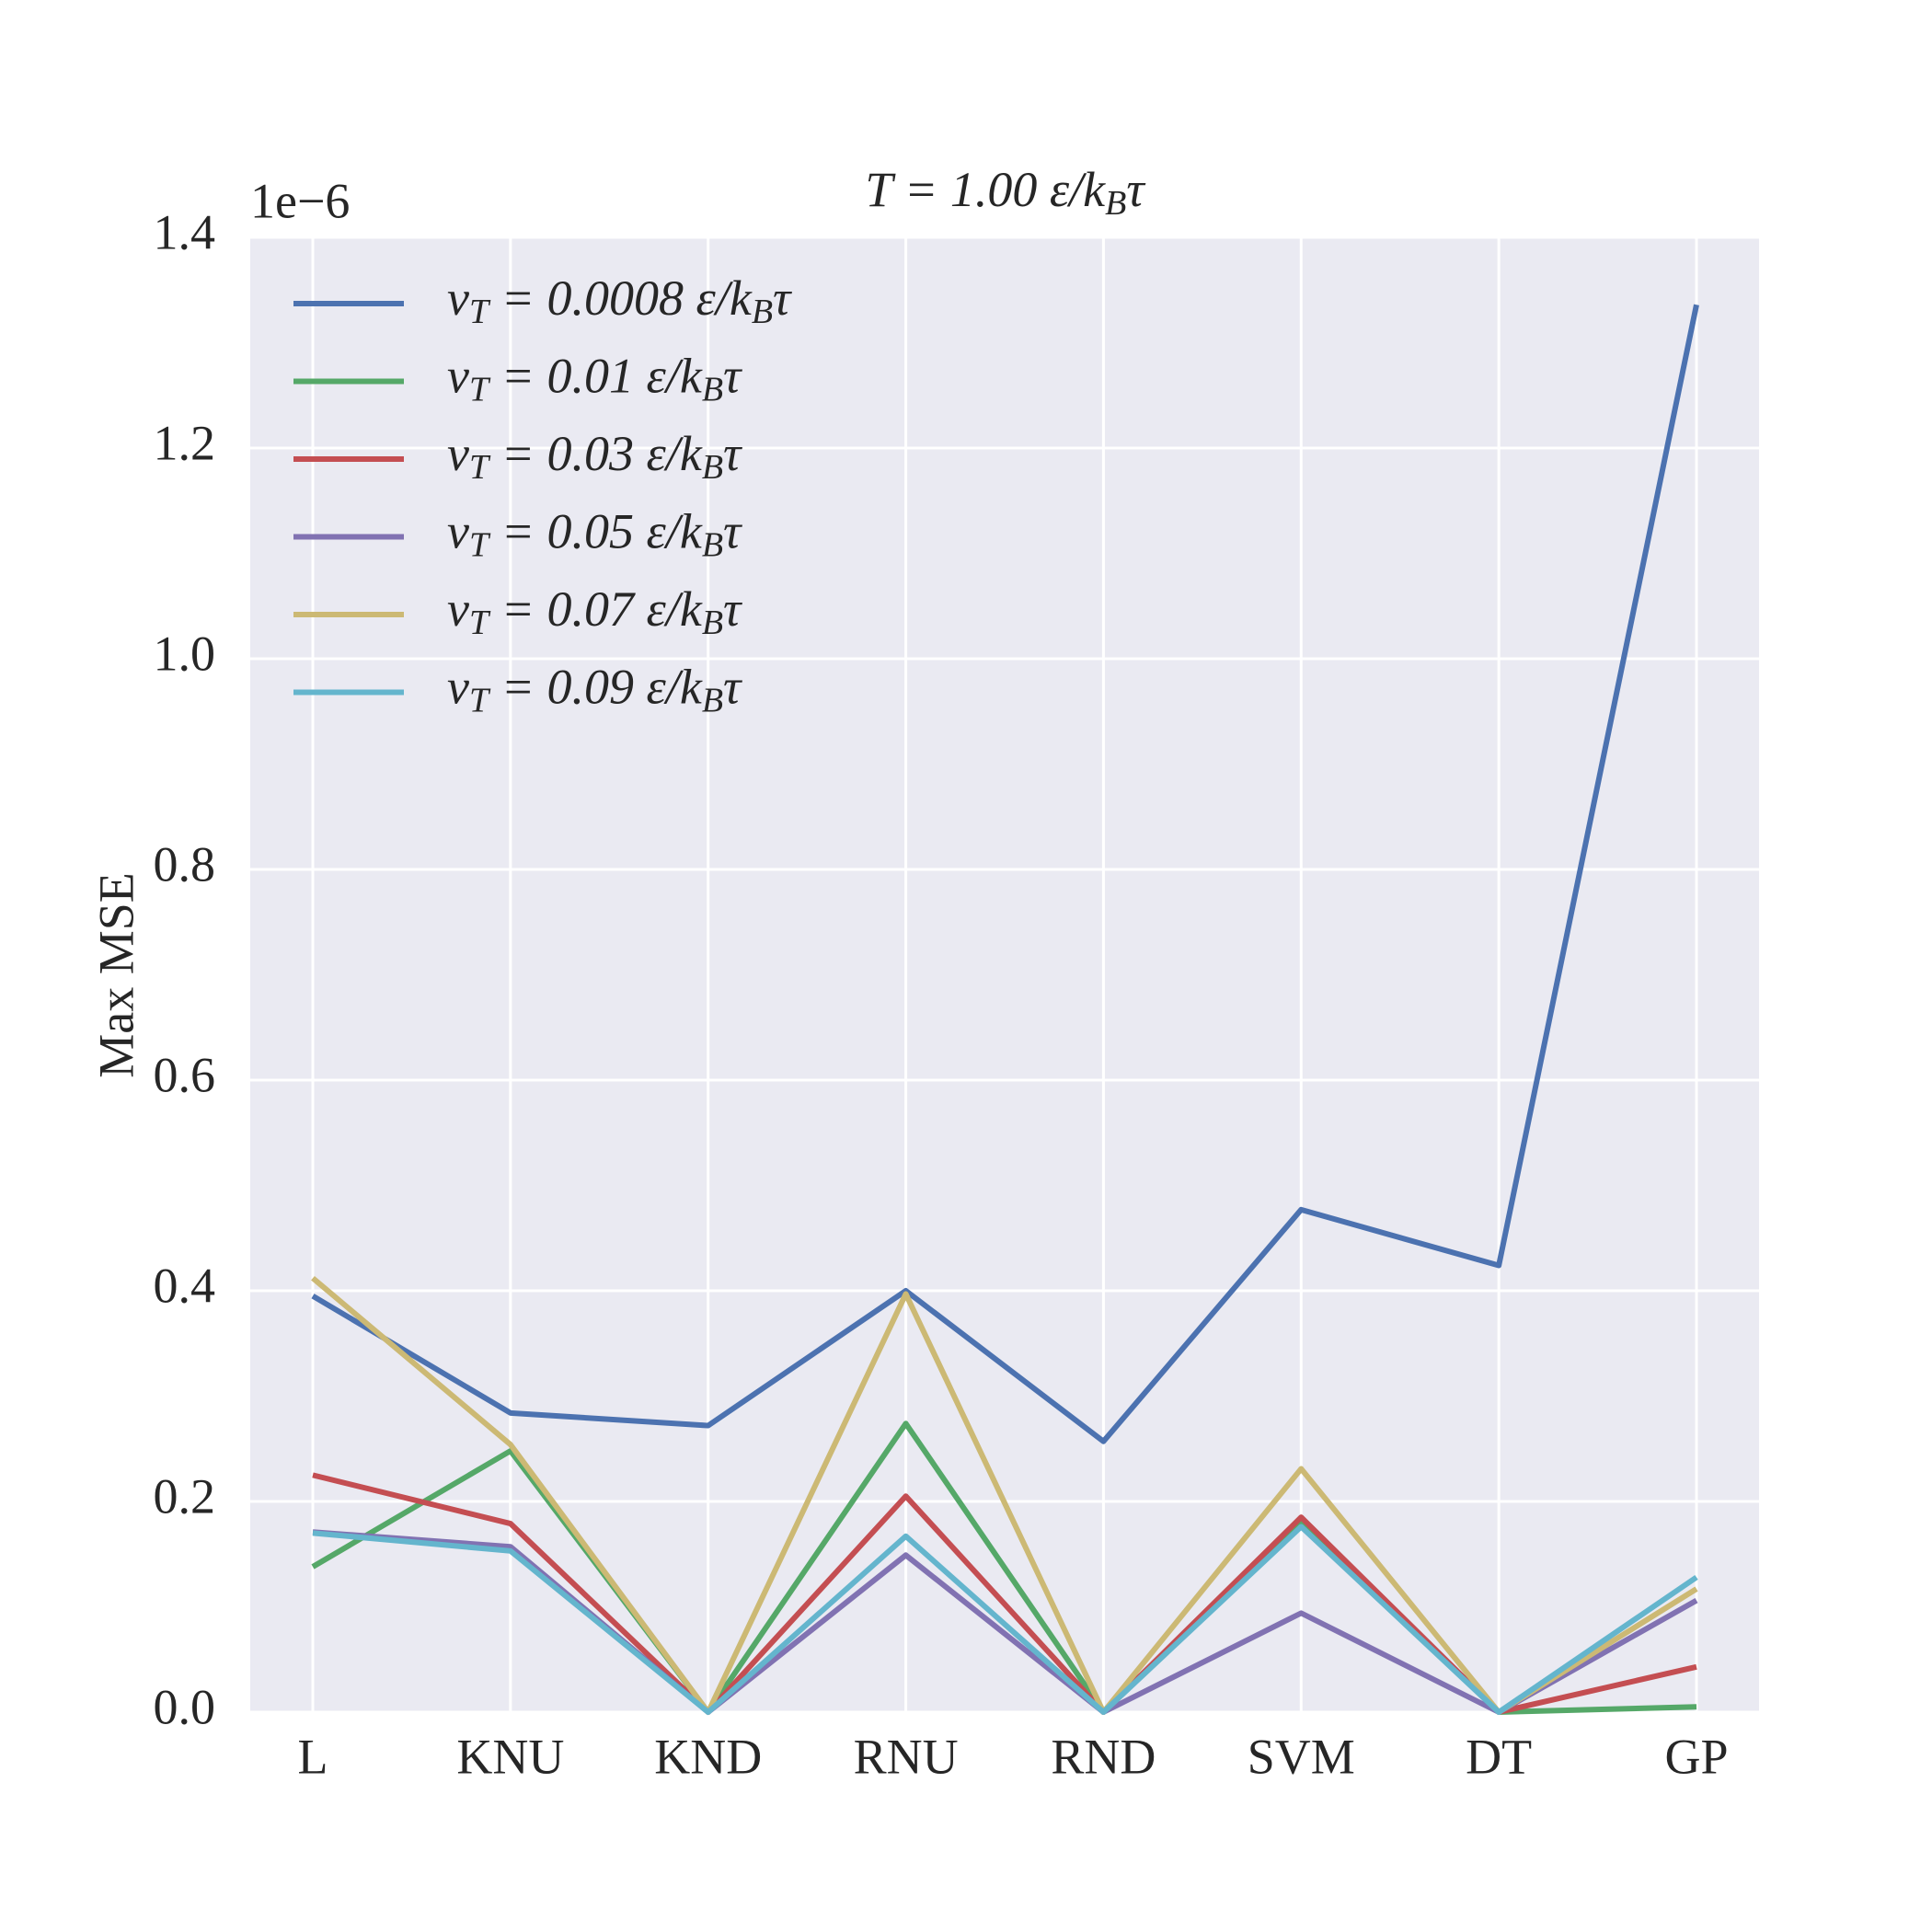  What do you see at coordinates (185, 1496) in the screenshot?
I see `y-tick-label: 0.2` at bounding box center [185, 1496].